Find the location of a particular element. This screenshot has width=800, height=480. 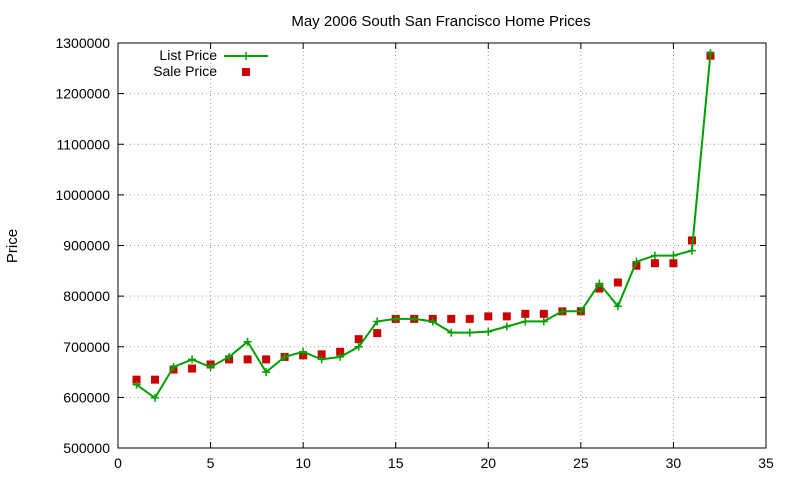

y-tick-label: 1200000 is located at coordinates (82, 94).